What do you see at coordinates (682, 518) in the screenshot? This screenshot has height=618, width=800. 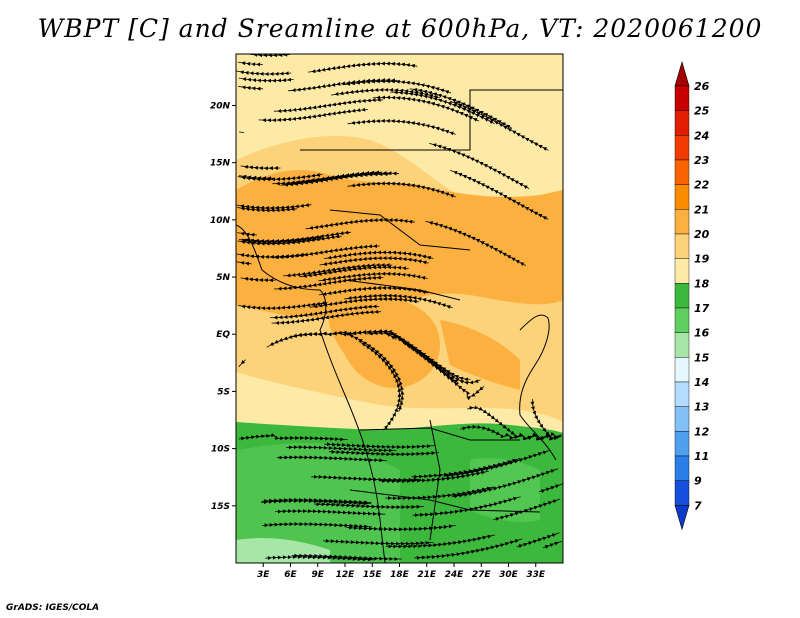 I see `colorbar-bottom-arrow` at bounding box center [682, 518].